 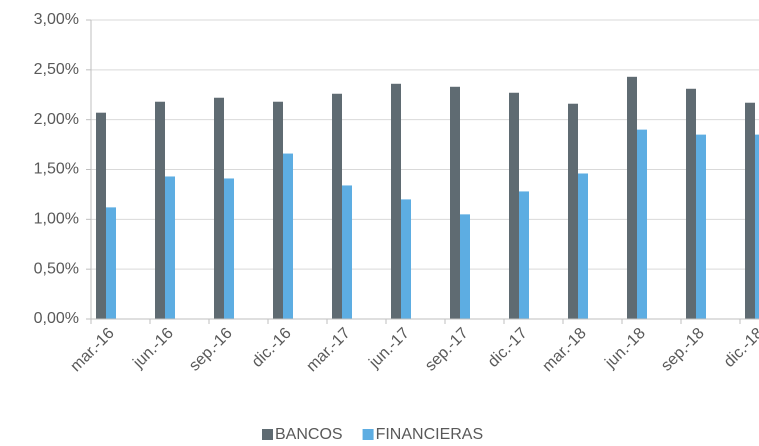 What do you see at coordinates (56, 219) in the screenshot?
I see `y-tick-label: 1,00%` at bounding box center [56, 219].